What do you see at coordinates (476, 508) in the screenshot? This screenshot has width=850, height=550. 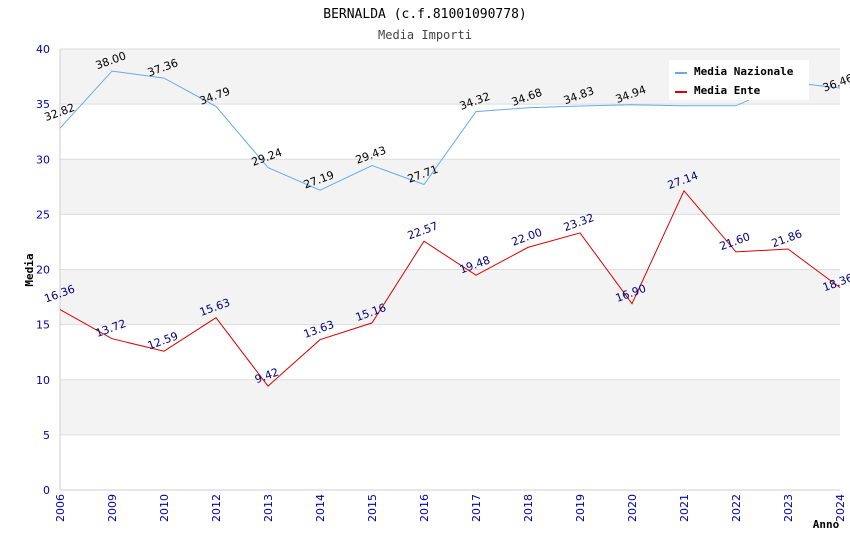 I see `x-tick-label: 2017` at bounding box center [476, 508].